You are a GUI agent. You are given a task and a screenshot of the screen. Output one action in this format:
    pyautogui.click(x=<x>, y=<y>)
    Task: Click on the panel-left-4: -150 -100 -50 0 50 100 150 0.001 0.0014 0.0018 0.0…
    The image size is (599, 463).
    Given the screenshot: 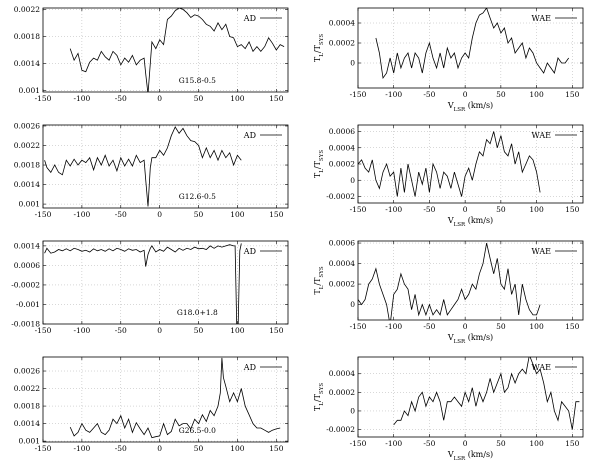 What is the action you would take?
    pyautogui.click(x=151, y=404)
    